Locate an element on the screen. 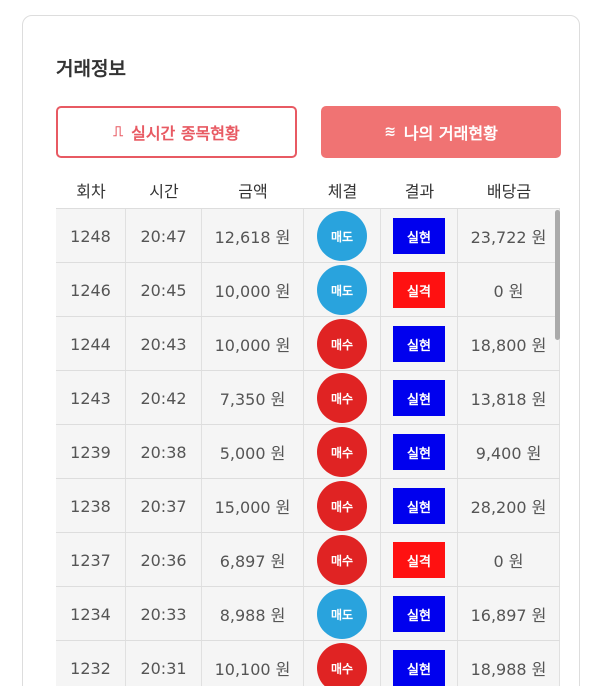  scrollbar is located at coordinates (557, 275).